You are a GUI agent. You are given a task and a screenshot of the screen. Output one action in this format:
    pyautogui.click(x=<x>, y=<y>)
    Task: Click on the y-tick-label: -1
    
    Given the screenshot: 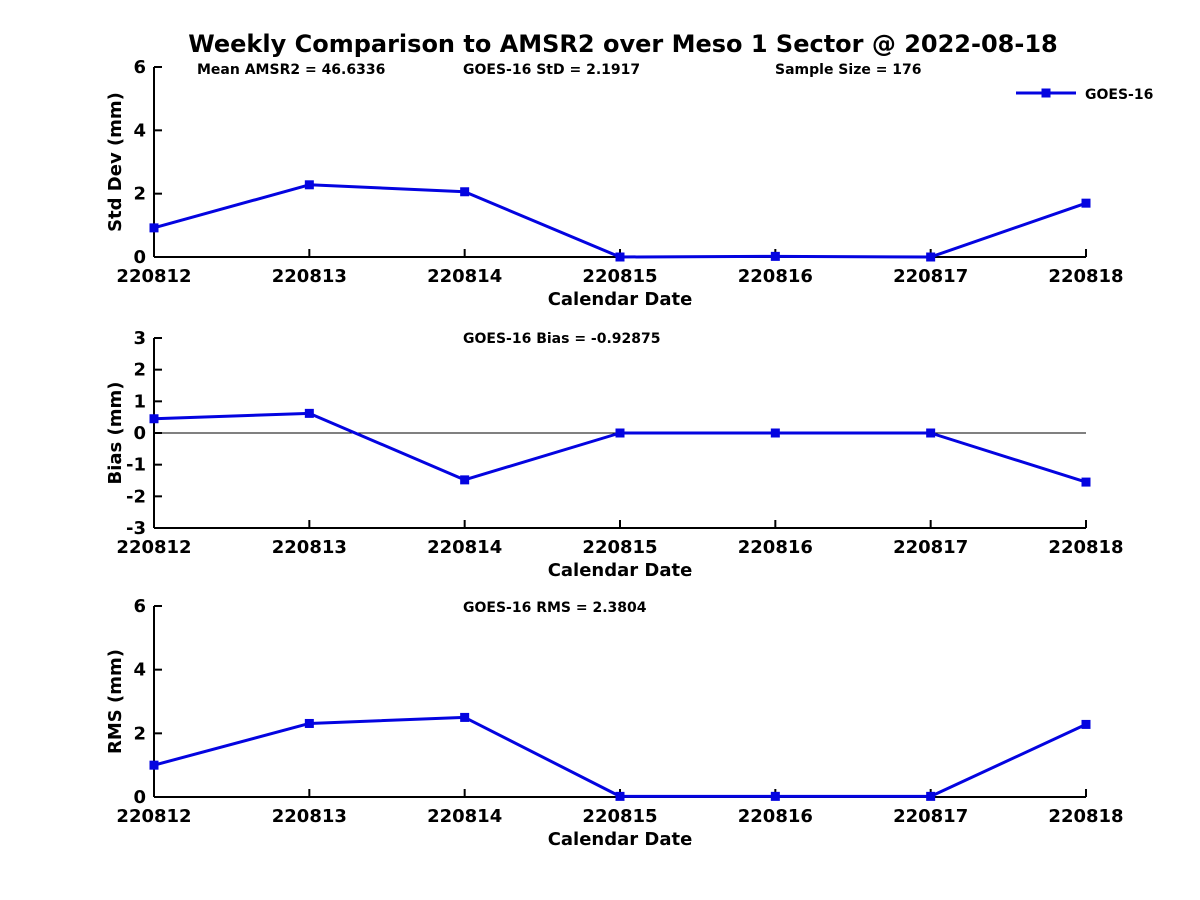 What is the action you would take?
    pyautogui.click(x=136, y=465)
    